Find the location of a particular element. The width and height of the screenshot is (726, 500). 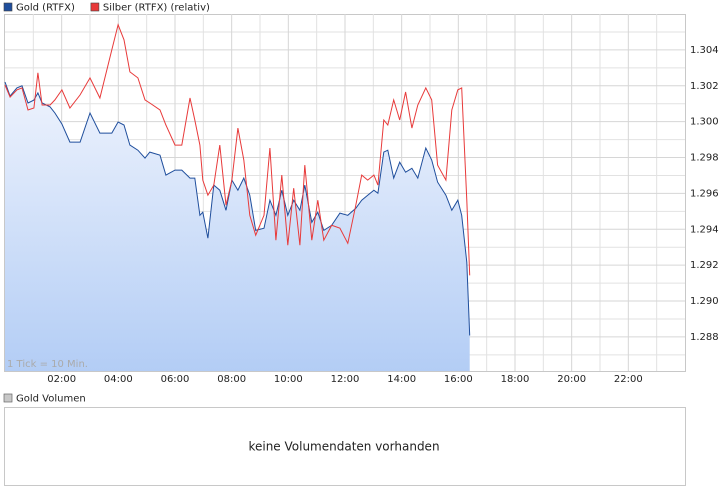

y-tick-label: 1.296 is located at coordinates (704, 193).